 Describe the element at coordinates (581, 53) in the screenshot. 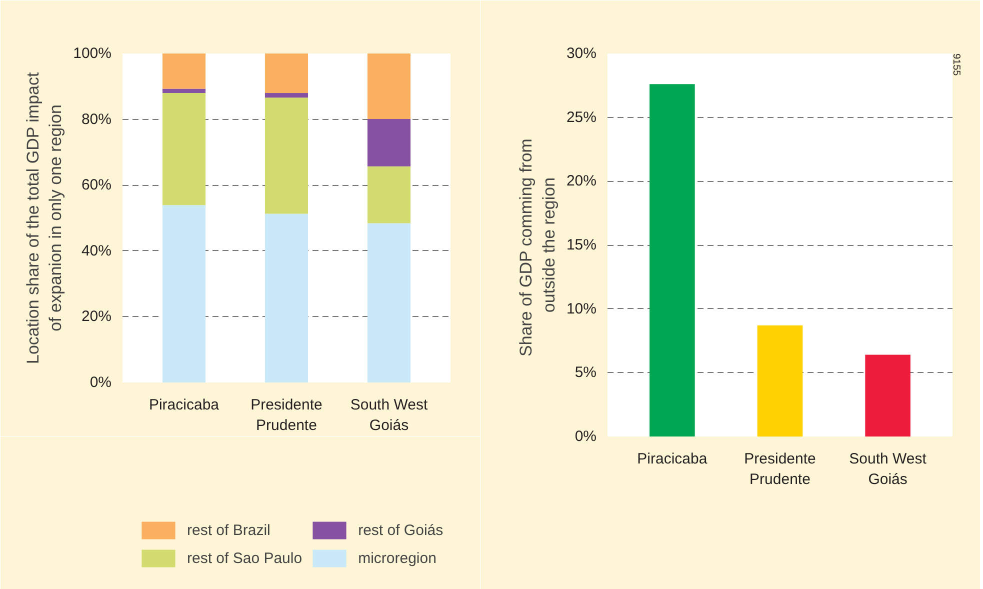

I see `y-tick-label: 30%` at that location.